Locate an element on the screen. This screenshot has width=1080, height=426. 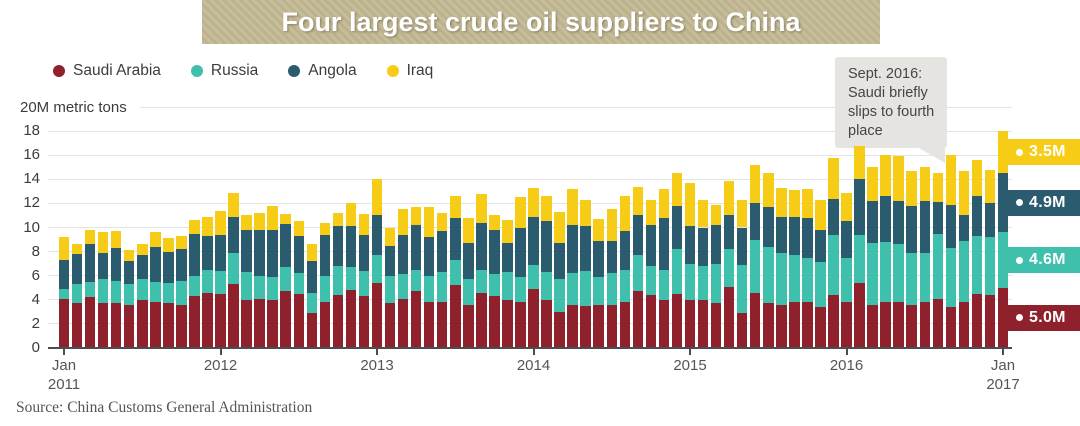
legend-item-angola: Angola is located at coordinates (322, 71).